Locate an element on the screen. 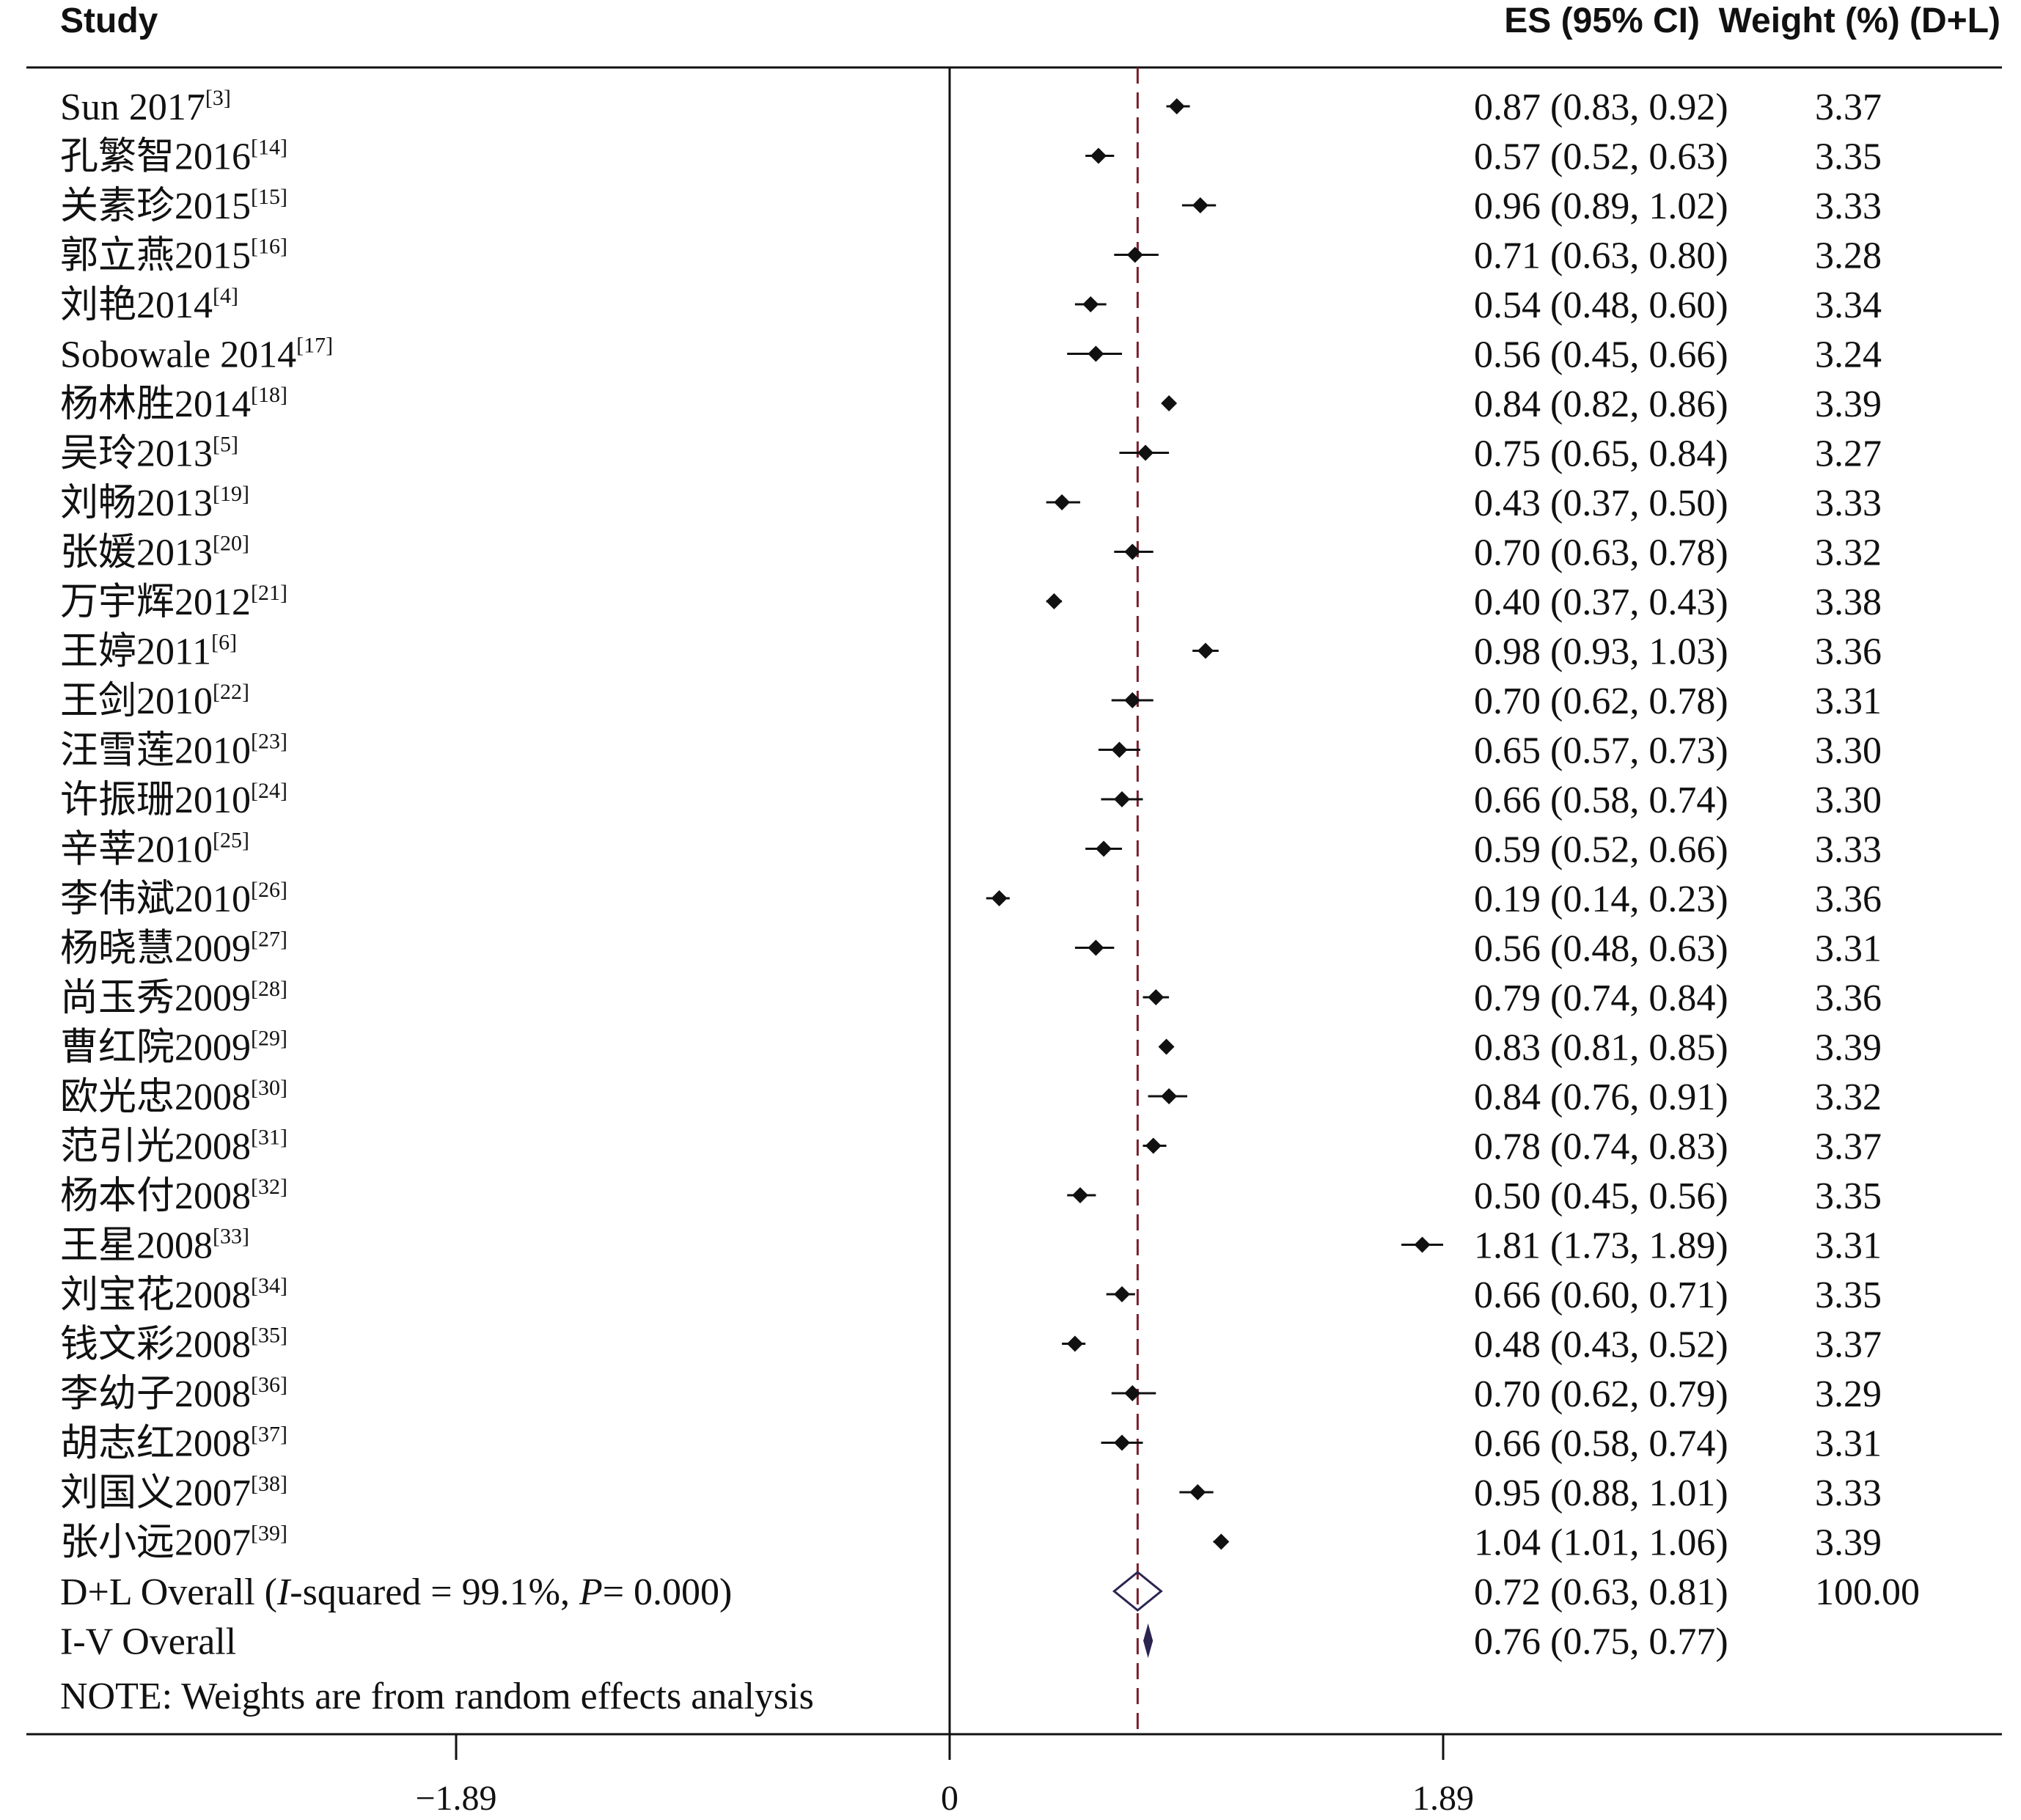  weight-value: 3.30 is located at coordinates (1848, 751).